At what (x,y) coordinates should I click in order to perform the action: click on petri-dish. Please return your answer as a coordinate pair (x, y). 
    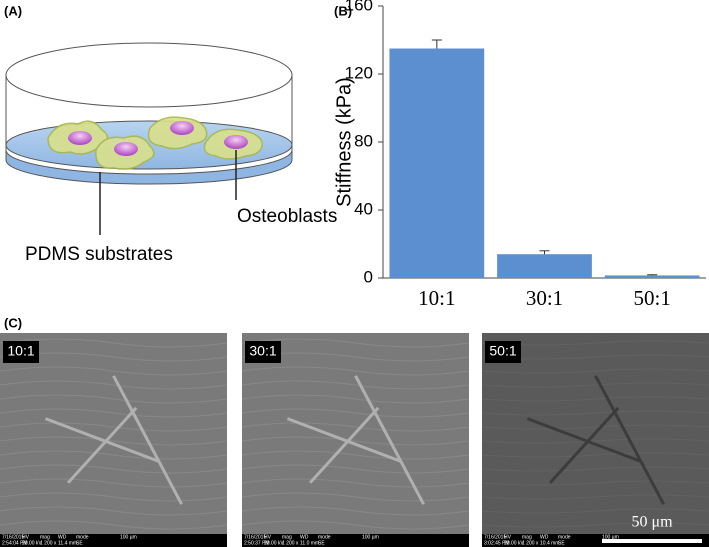
    Looking at the image, I should click on (149, 138).